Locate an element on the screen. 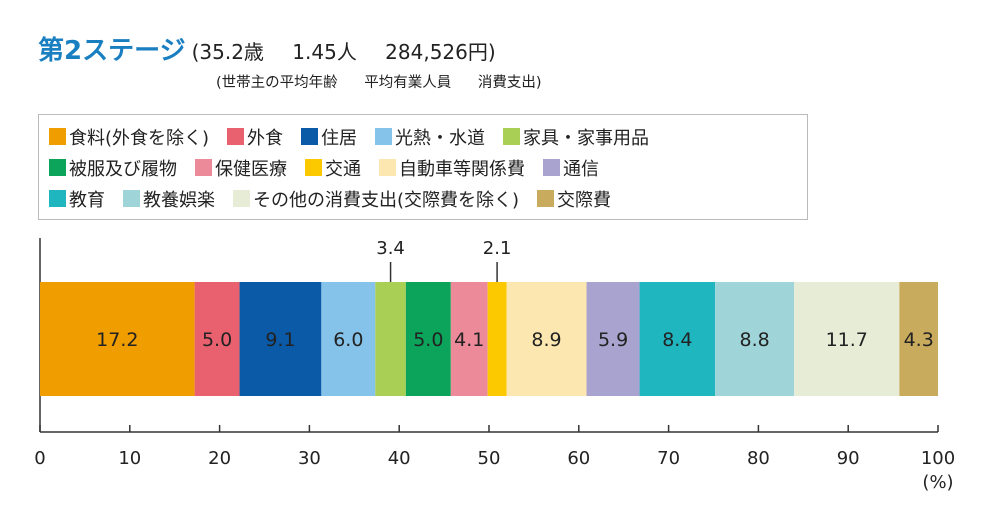 The width and height of the screenshot is (1000, 530). legend-label: 自動車等関係費 is located at coordinates (462, 169).